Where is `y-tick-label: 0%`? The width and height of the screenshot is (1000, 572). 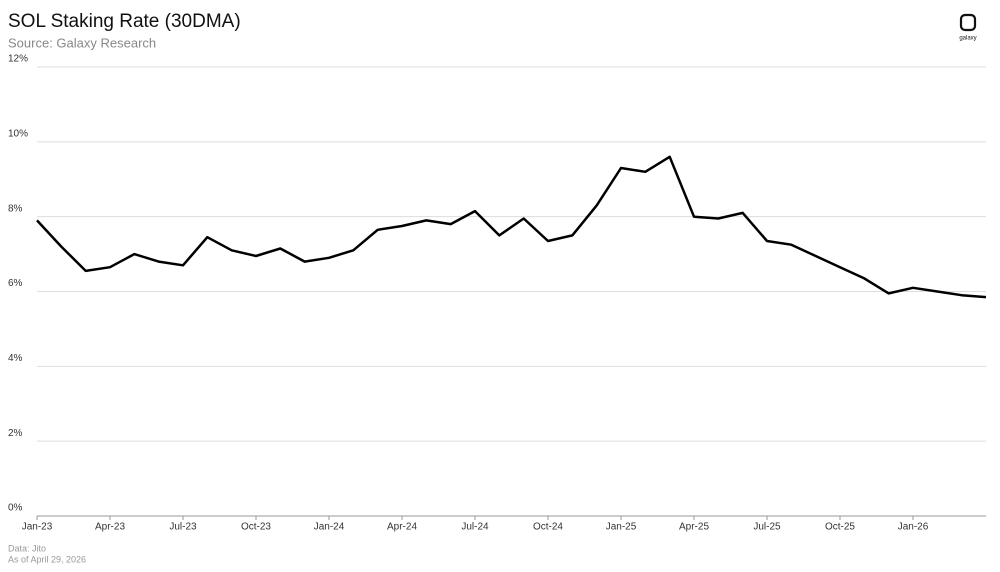 y-tick-label: 0% is located at coordinates (15, 508).